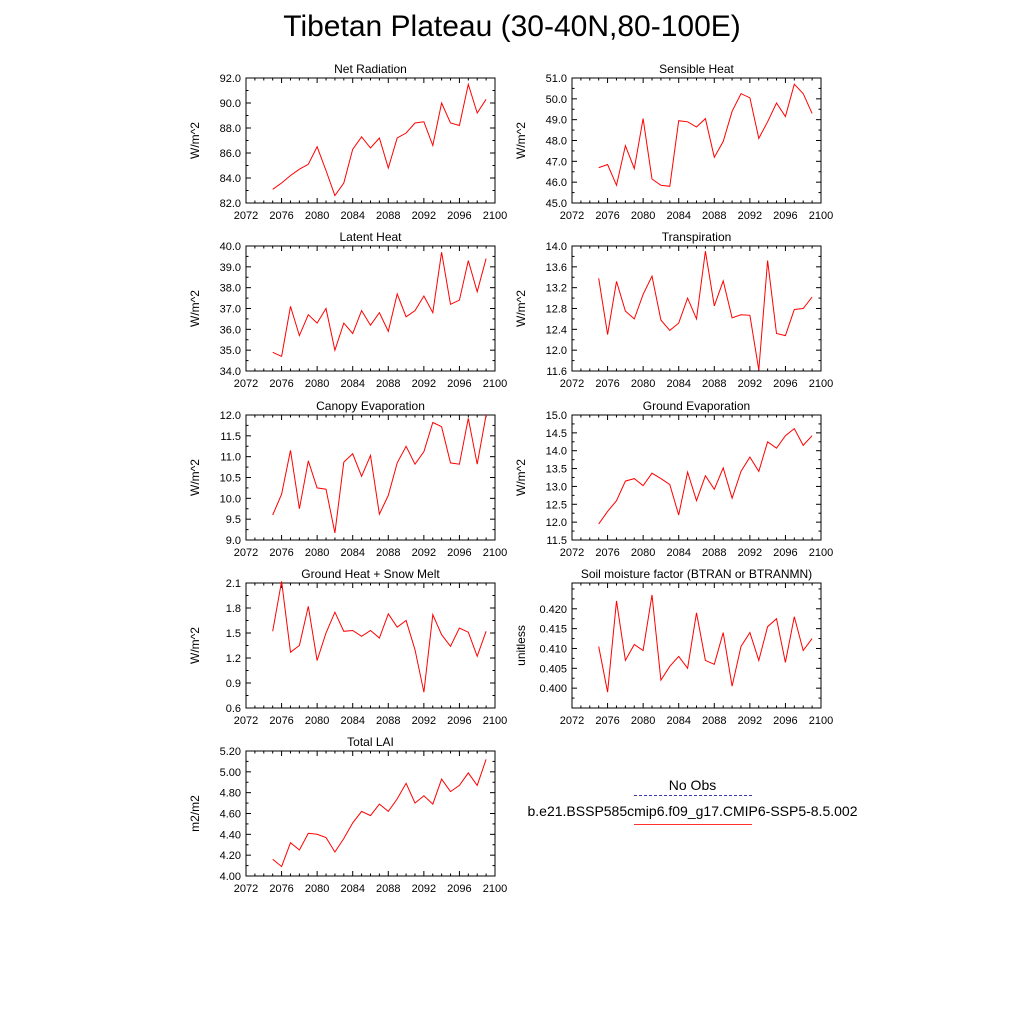  Describe the element at coordinates (230, 752) in the screenshot. I see `y-tick-label: 5.20` at that location.